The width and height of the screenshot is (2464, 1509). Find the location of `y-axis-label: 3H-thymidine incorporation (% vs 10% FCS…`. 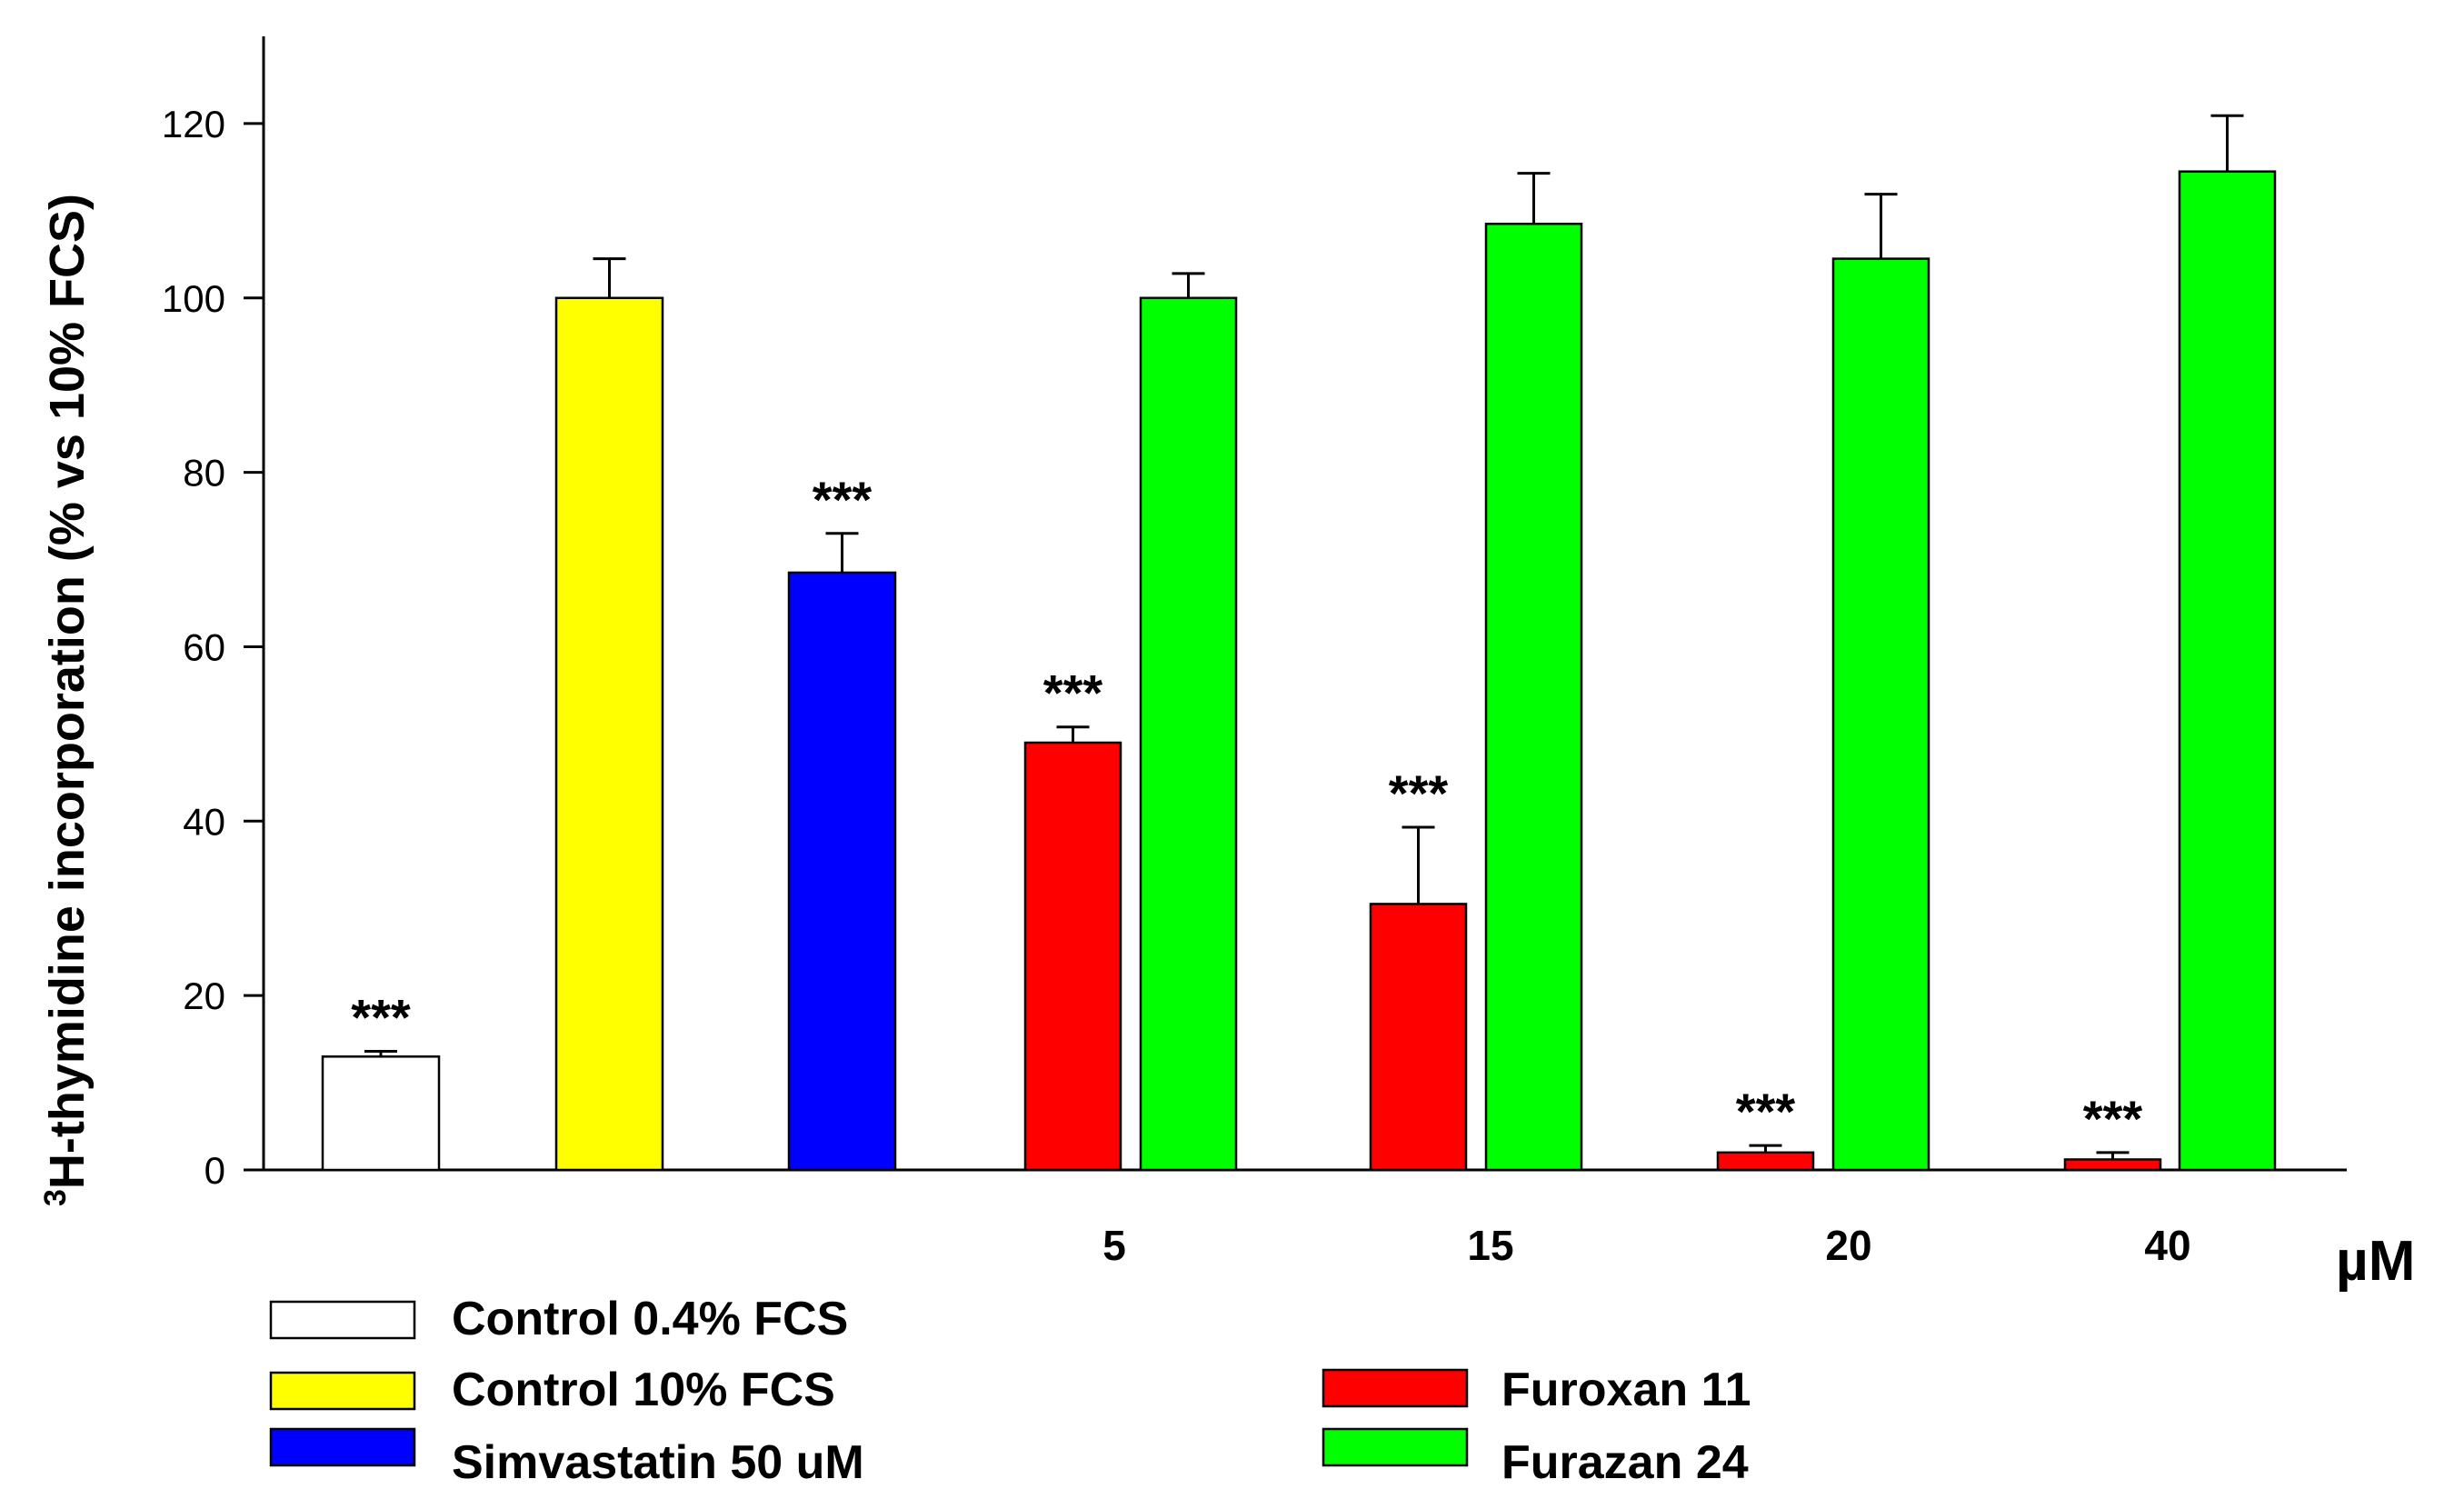

y-axis-label: 3H-thymidine incorporation (% vs 10% FCS… is located at coordinates (66, 700).